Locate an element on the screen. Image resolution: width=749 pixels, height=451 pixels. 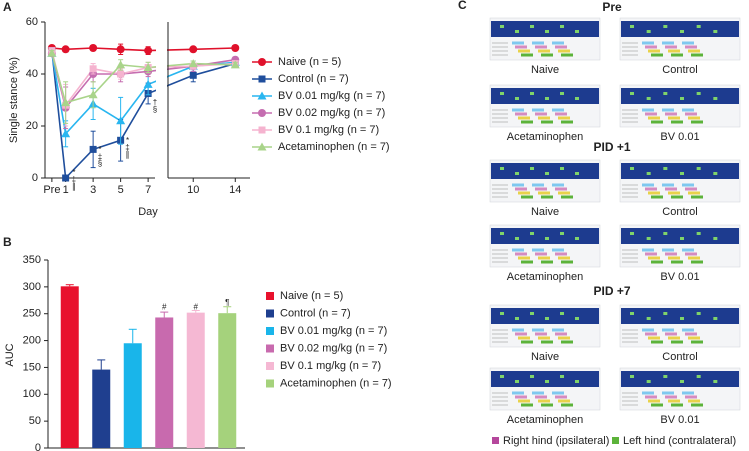
legend-label: Acetaminophen (n = 7) is located at coordinates (336, 383).